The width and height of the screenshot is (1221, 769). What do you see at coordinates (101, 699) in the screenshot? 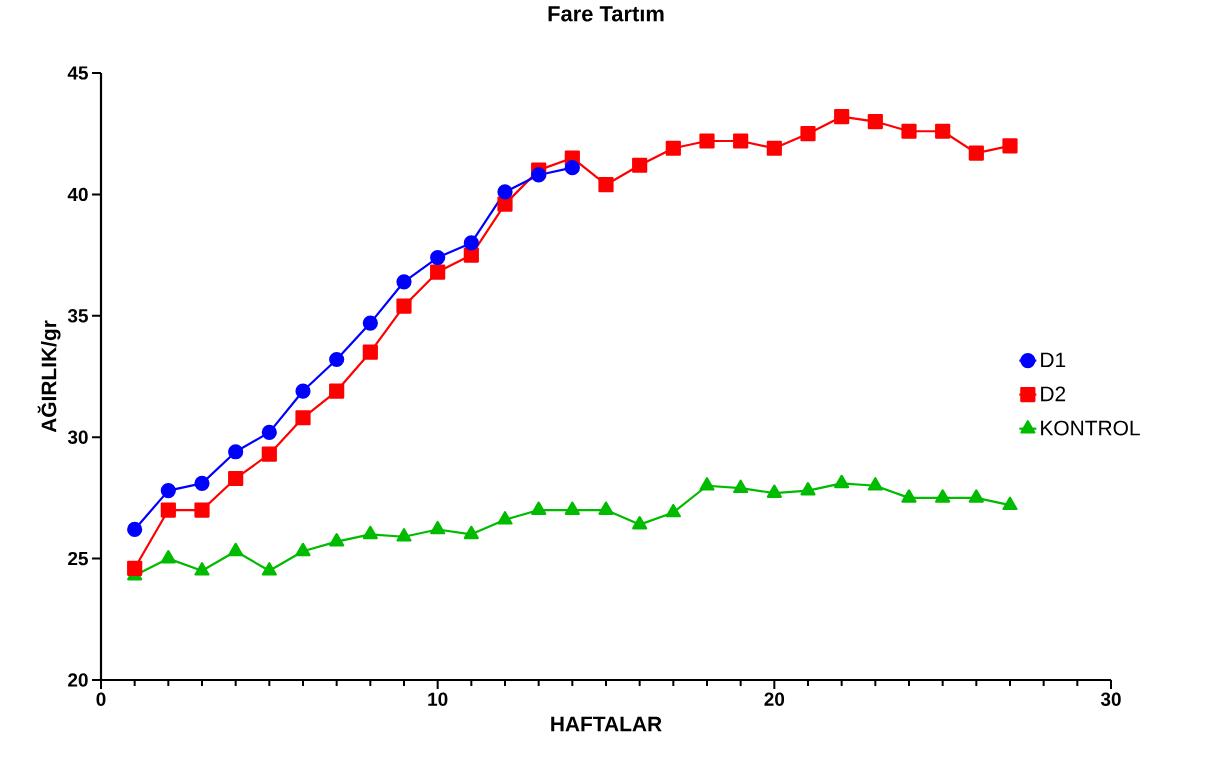
I see `x-tick-label: 0` at bounding box center [101, 699].